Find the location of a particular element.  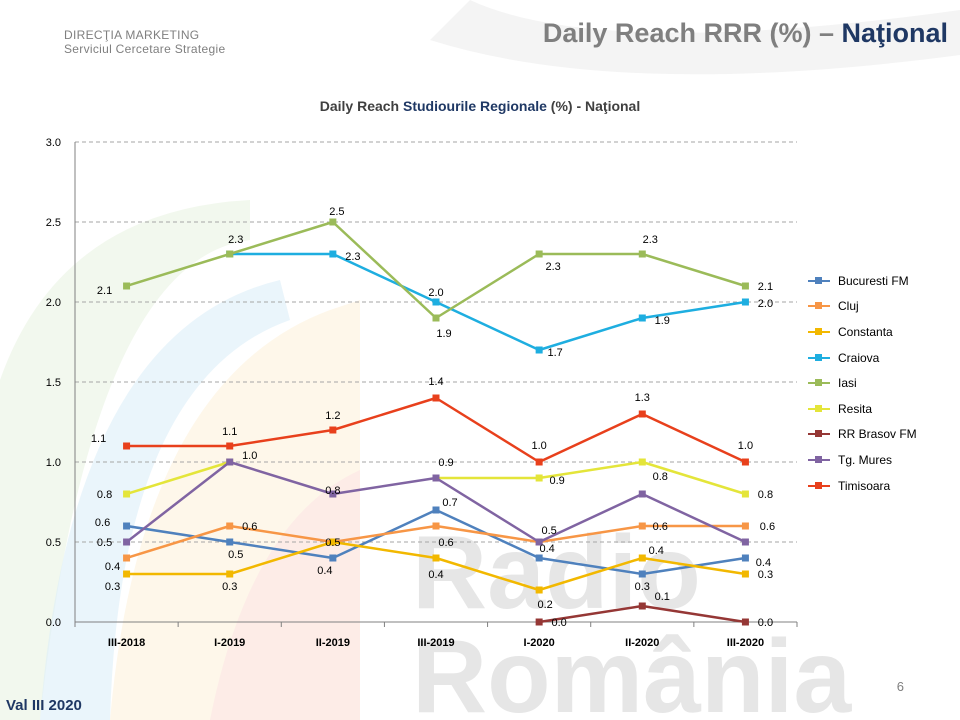

legend-label: Timisoara is located at coordinates (864, 485).